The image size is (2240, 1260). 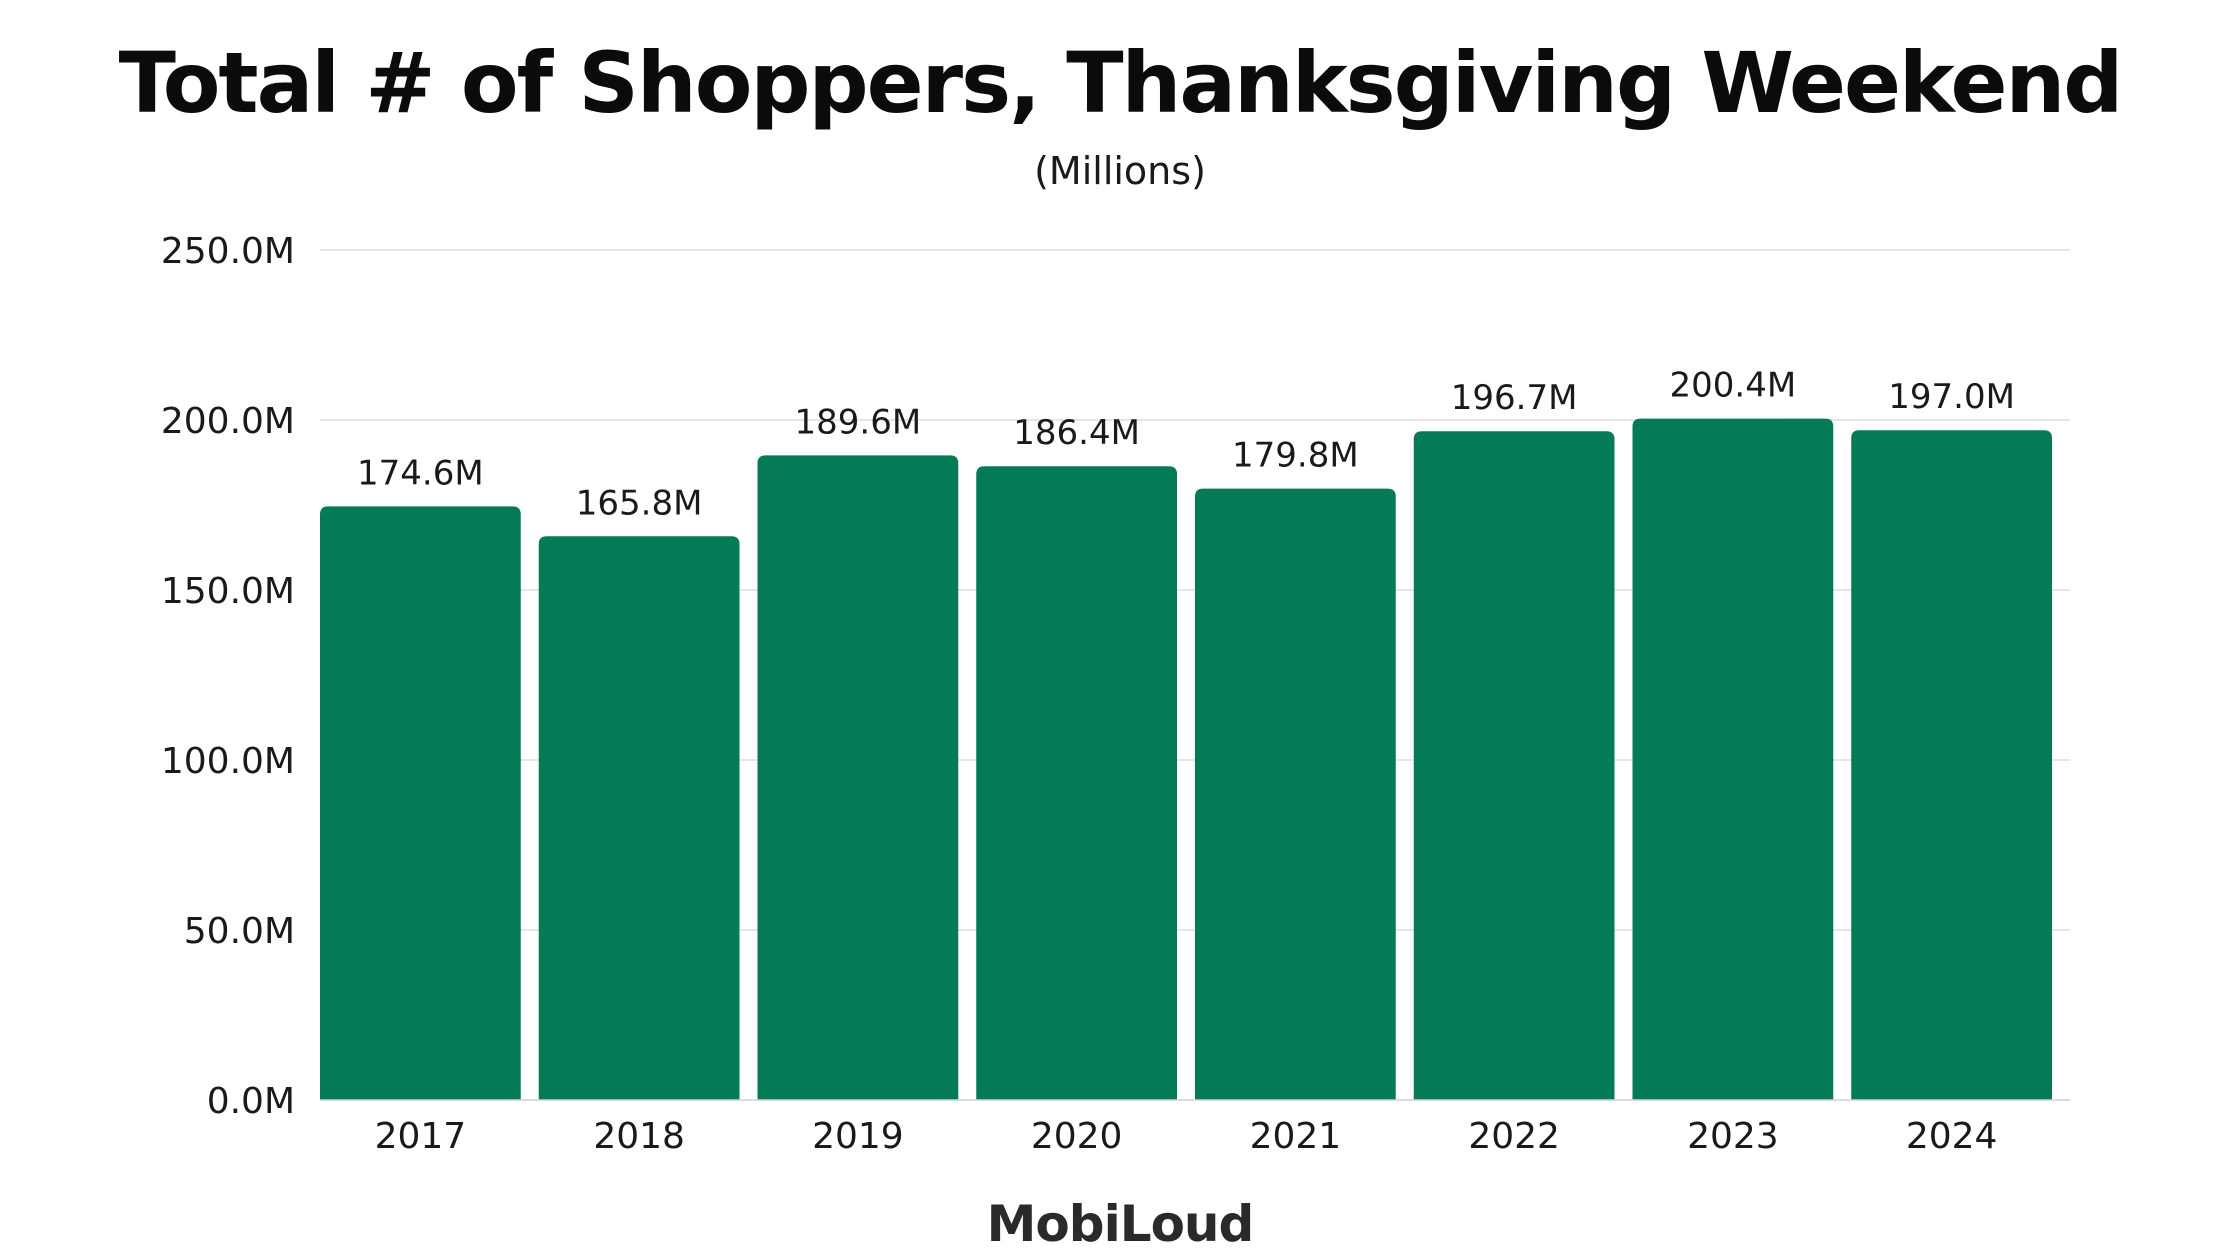 What do you see at coordinates (1295, 794) in the screenshot?
I see `bar-2021` at bounding box center [1295, 794].